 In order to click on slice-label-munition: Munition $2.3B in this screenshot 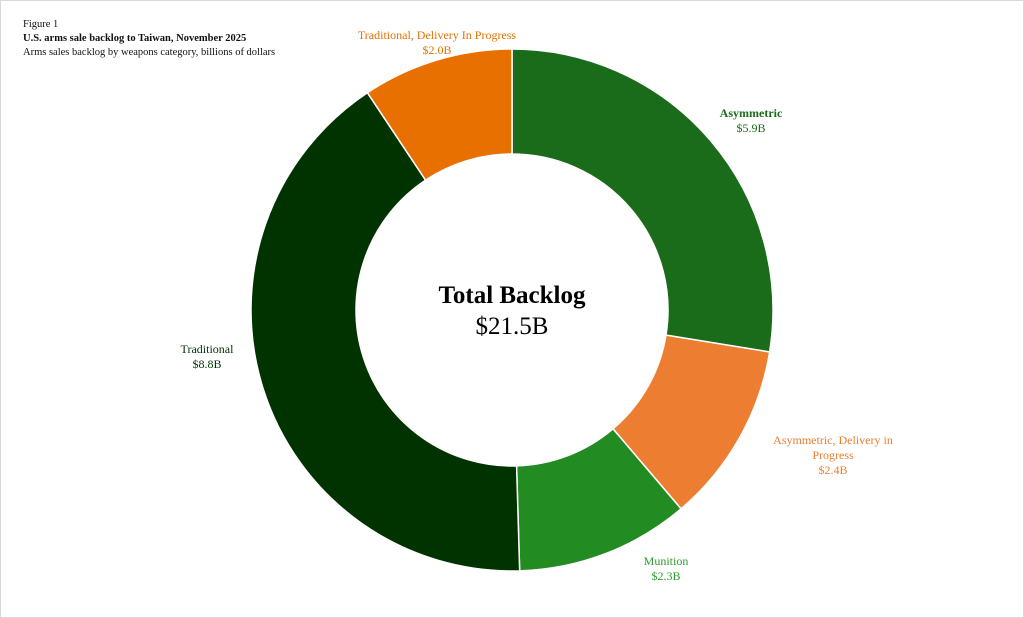, I will do `click(666, 569)`.